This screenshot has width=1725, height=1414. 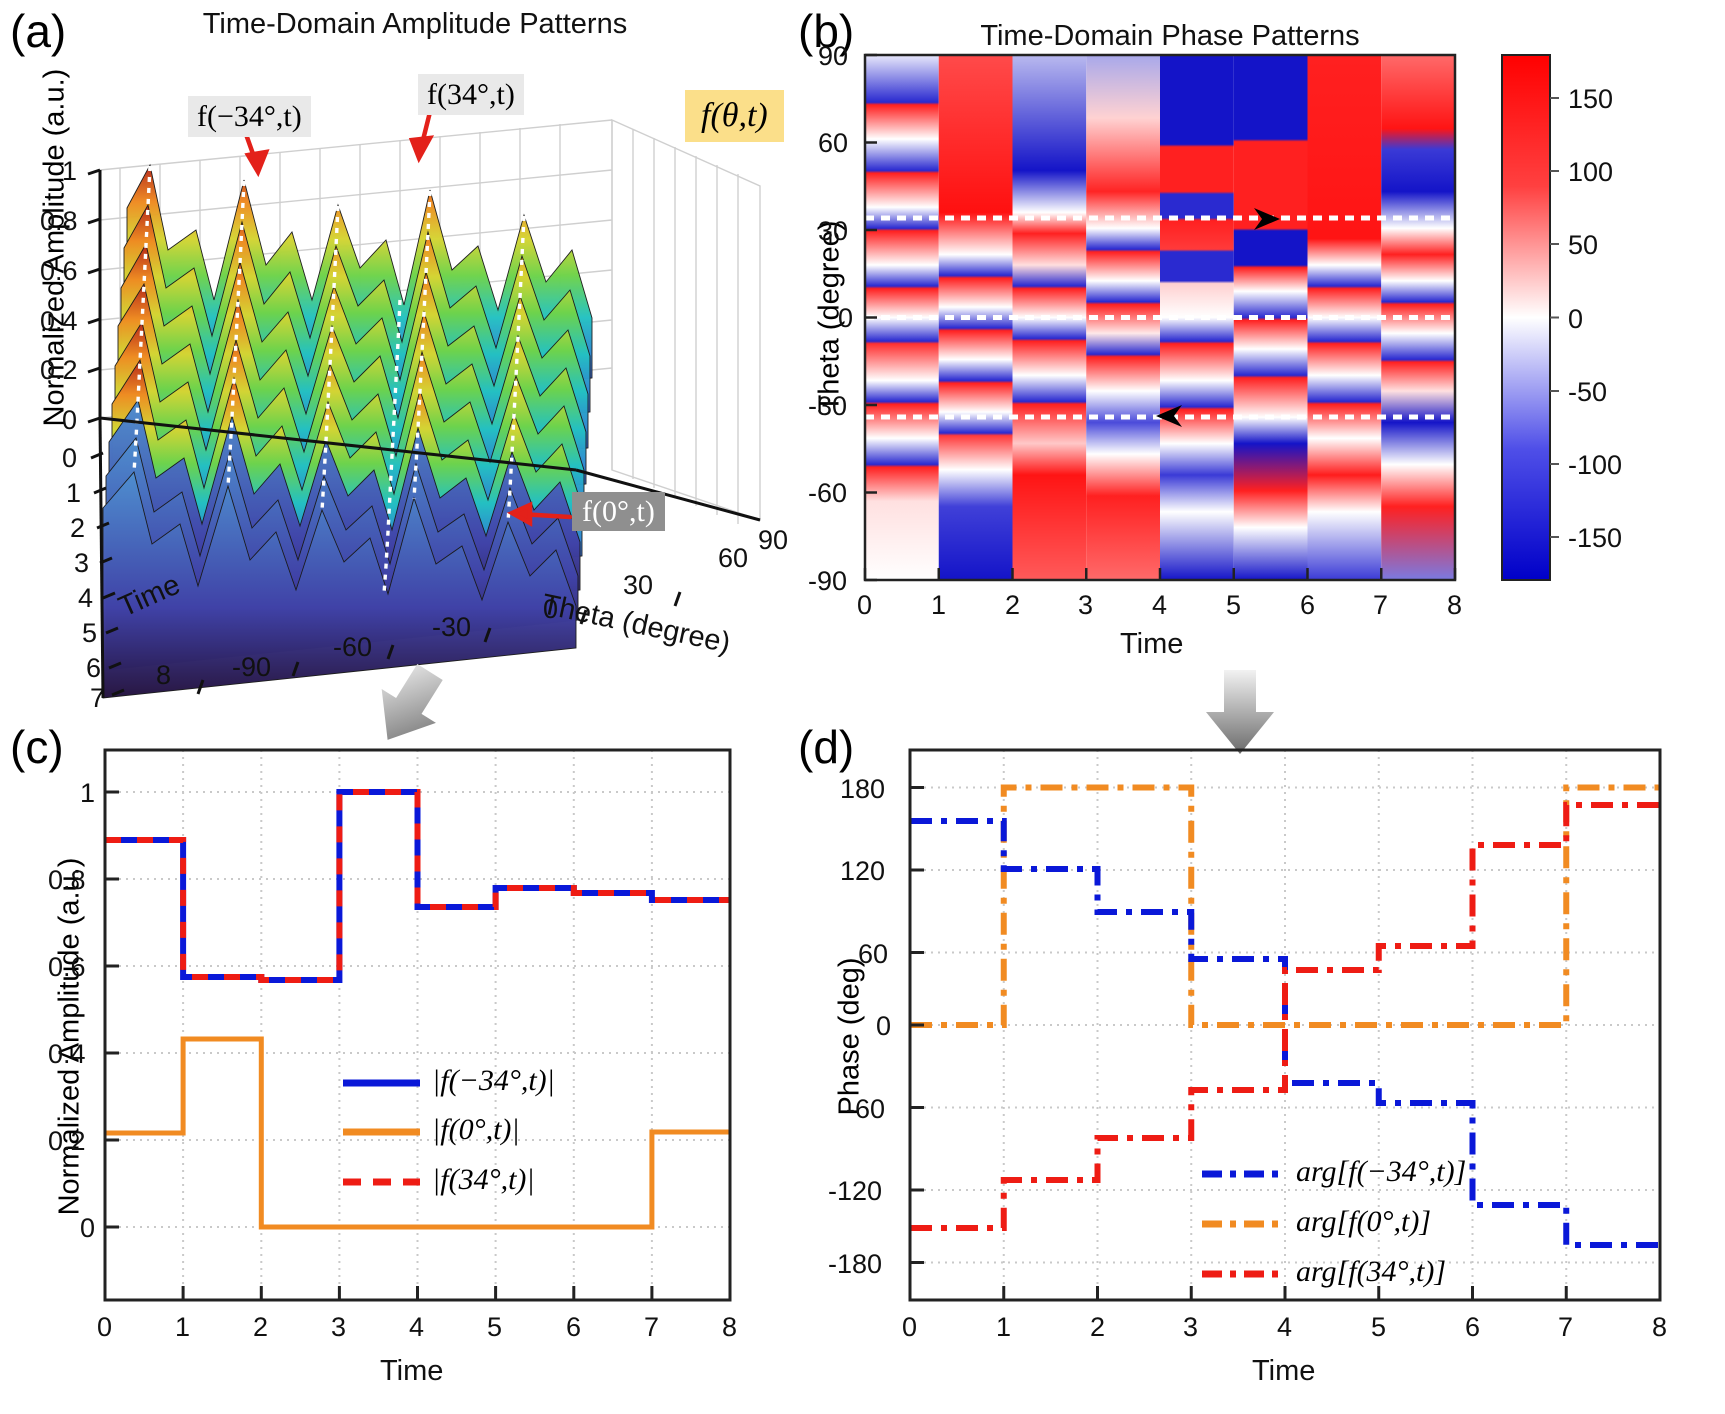 What do you see at coordinates (866, 1109) in the screenshot?
I see `d-ytick-n60: -60` at bounding box center [866, 1109].